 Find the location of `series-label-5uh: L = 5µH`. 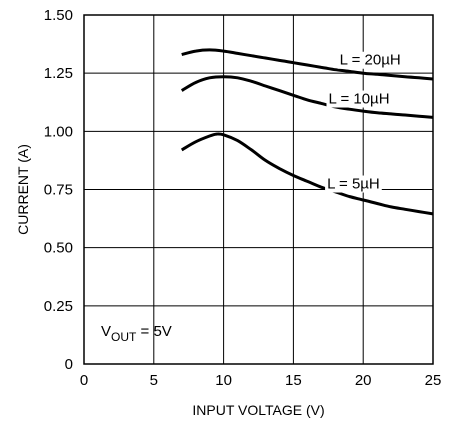

series-label-5uh: L = 5µH is located at coordinates (353, 184).